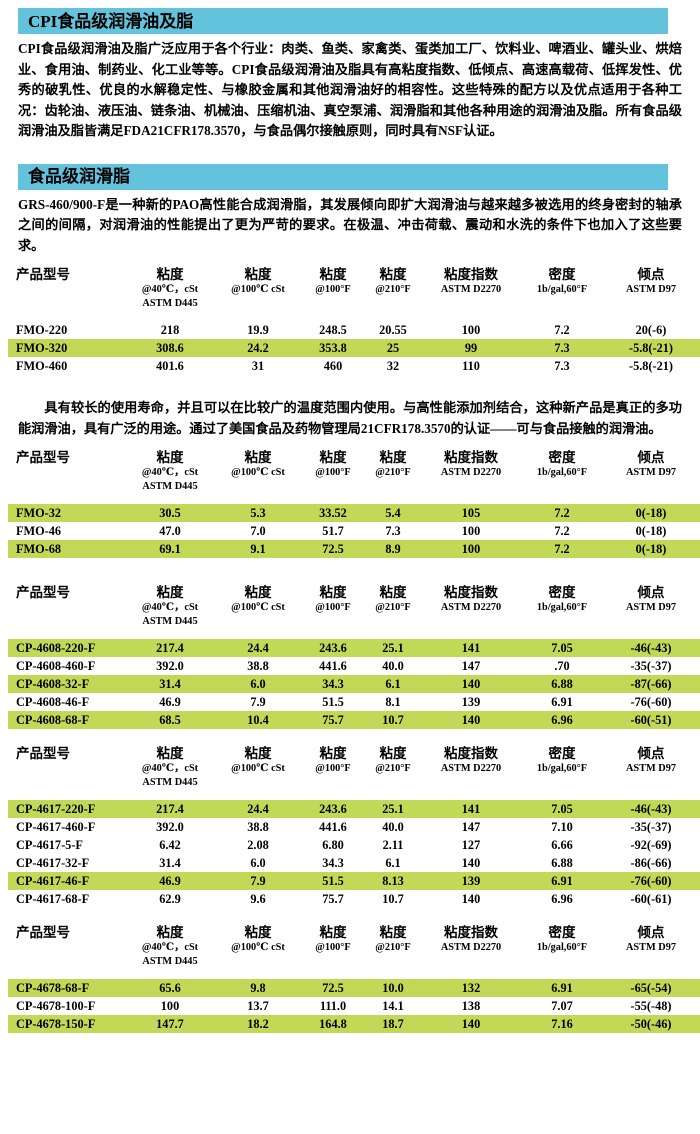 This screenshot has height=1134, width=700. I want to click on cell-product-model: CP-4608-220-F, so click(67, 648).